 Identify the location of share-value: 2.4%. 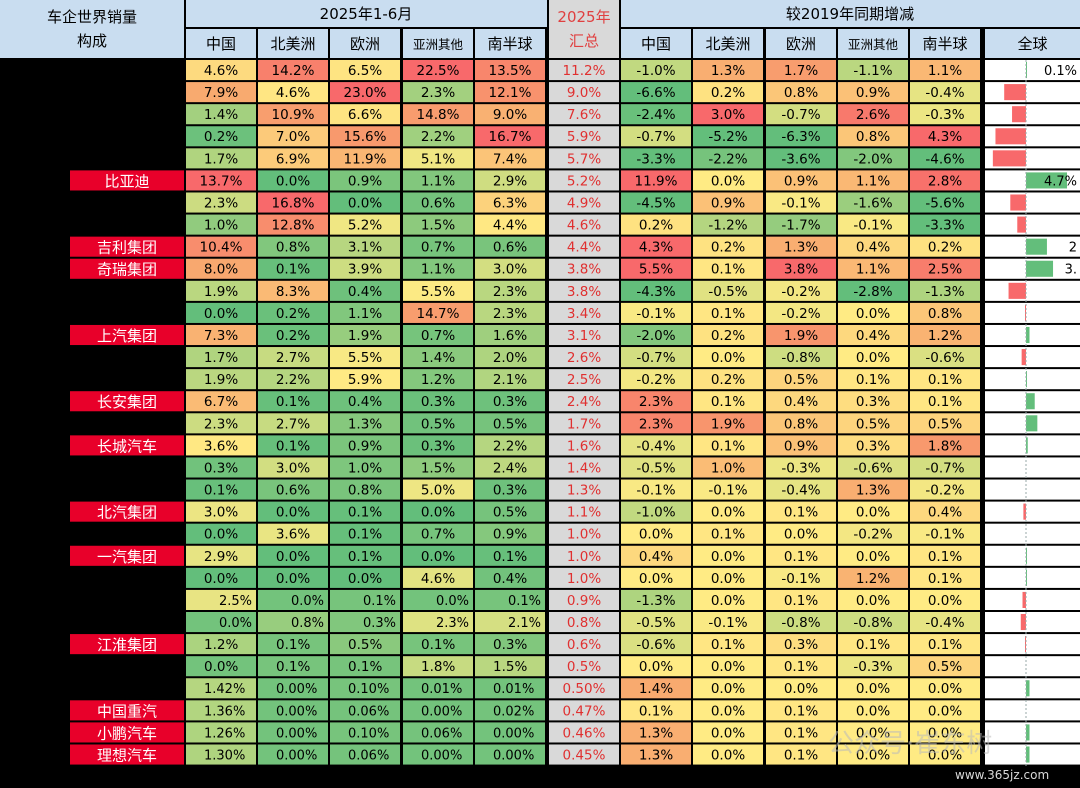
(510, 468).